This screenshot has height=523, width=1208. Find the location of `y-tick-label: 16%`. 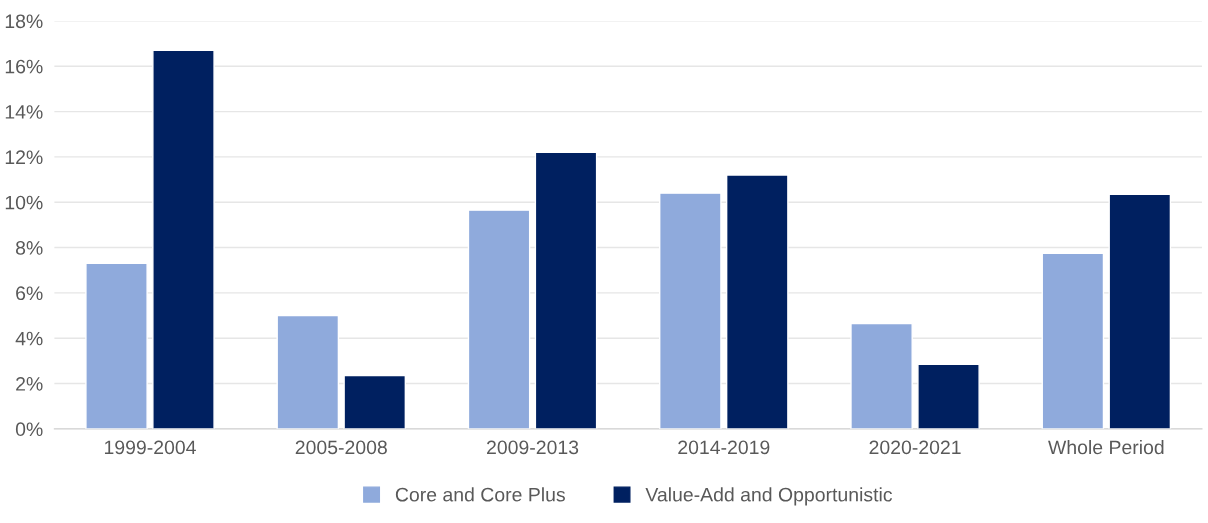

y-tick-label: 16% is located at coordinates (24, 66).